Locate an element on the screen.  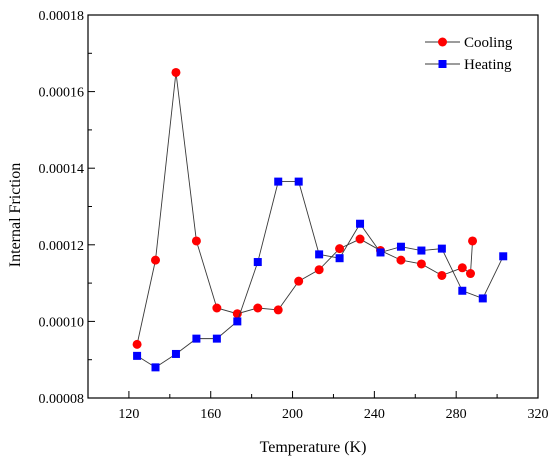
legend-label-heating: Heating is located at coordinates (488, 65).